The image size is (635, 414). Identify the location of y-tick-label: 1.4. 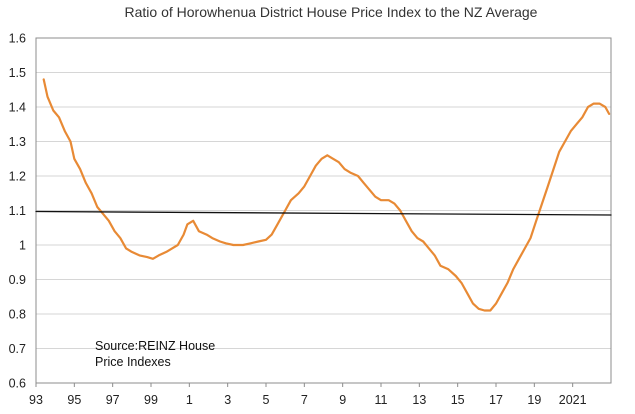
(17, 108).